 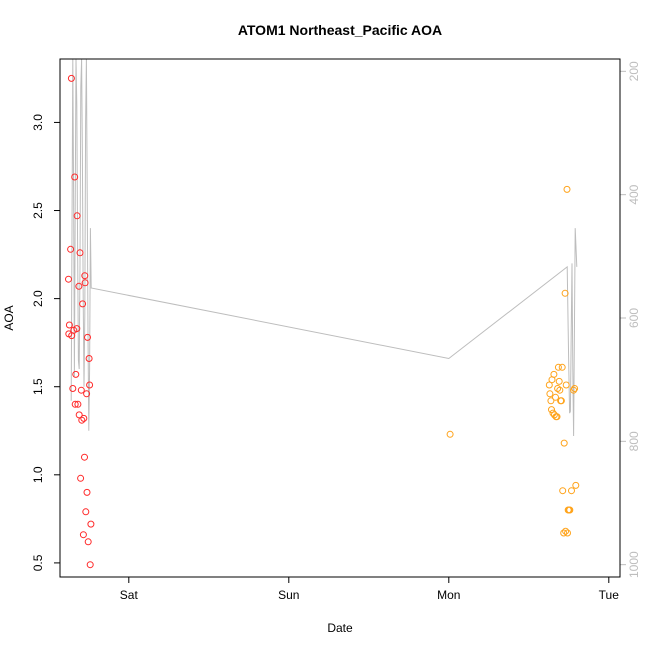 What do you see at coordinates (38, 386) in the screenshot?
I see `y-tick-label: 1.5` at bounding box center [38, 386].